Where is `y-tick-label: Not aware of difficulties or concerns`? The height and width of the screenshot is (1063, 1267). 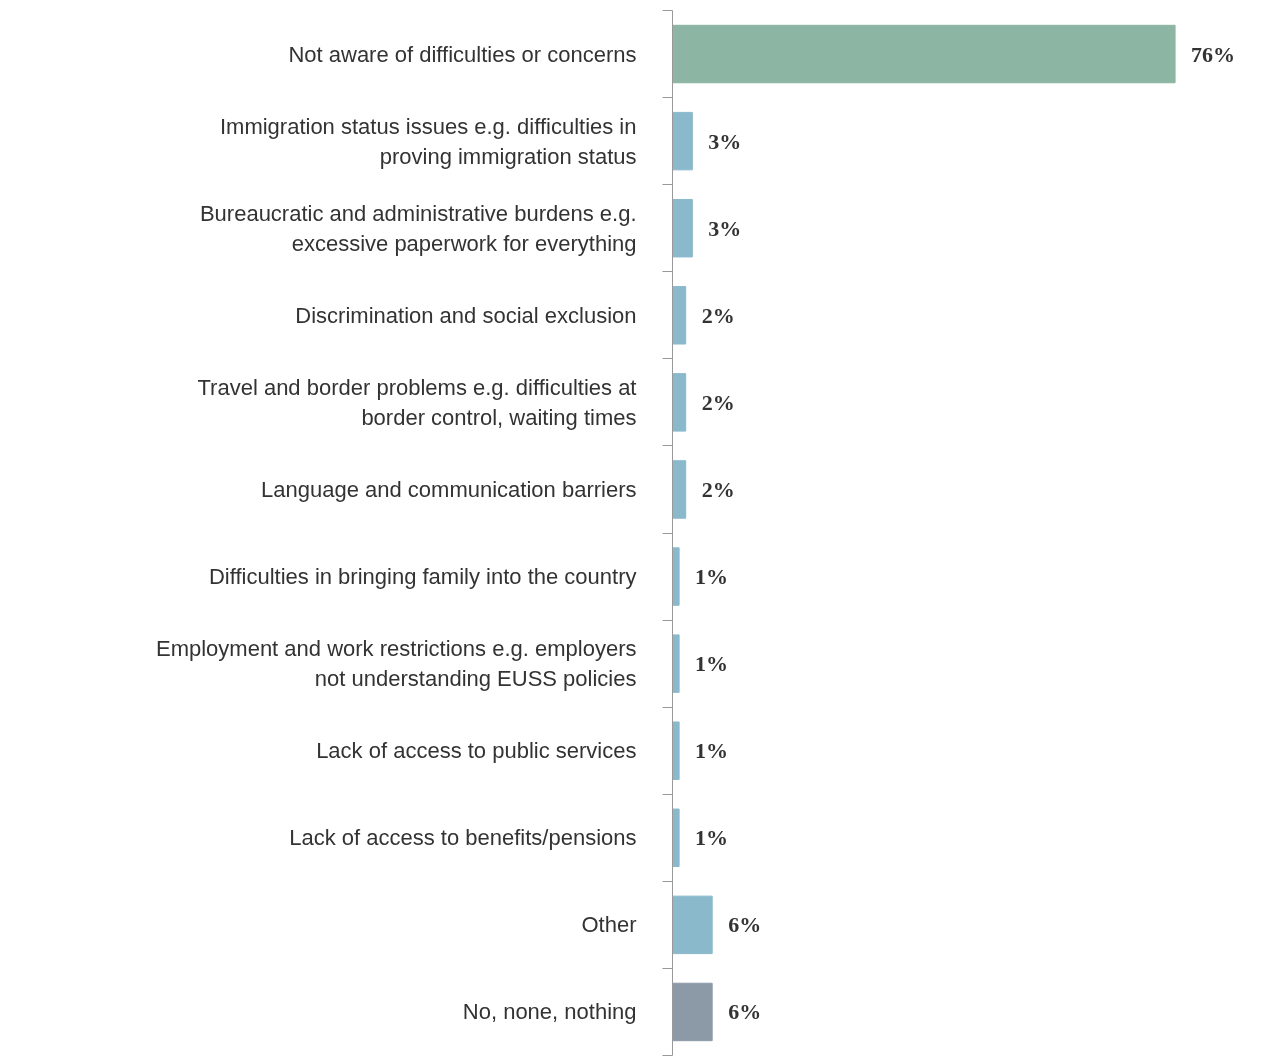
y-tick-label: Not aware of difficulties or concerns is located at coordinates (462, 54).